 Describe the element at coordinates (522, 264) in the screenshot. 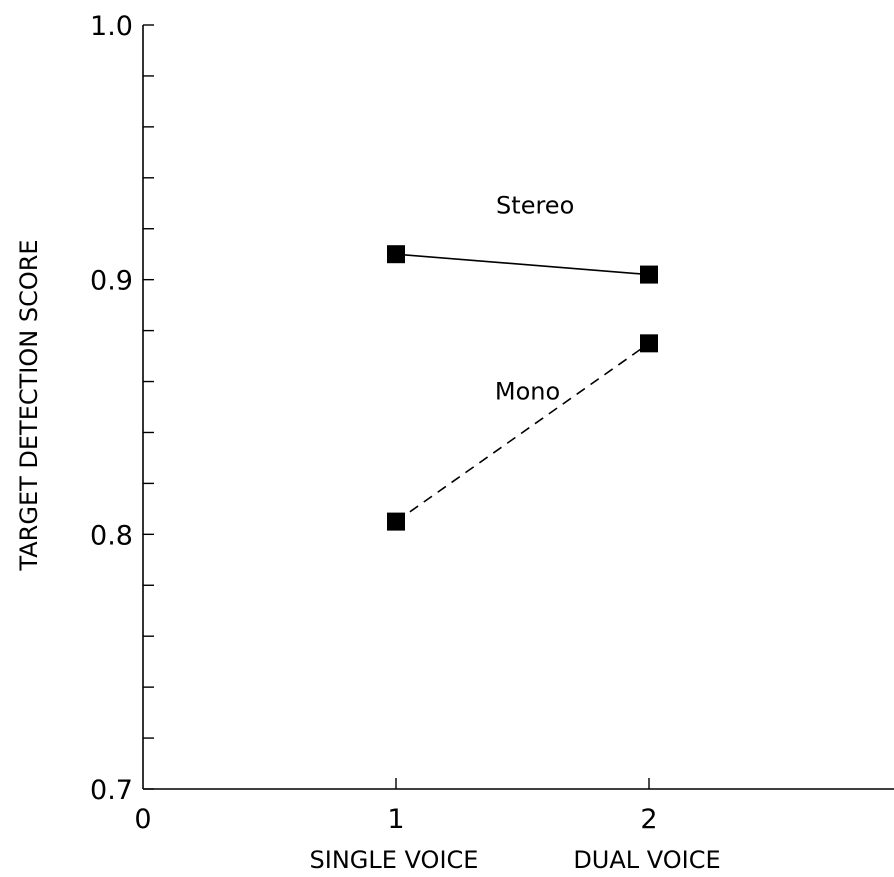

I see `series-line-stereo` at that location.